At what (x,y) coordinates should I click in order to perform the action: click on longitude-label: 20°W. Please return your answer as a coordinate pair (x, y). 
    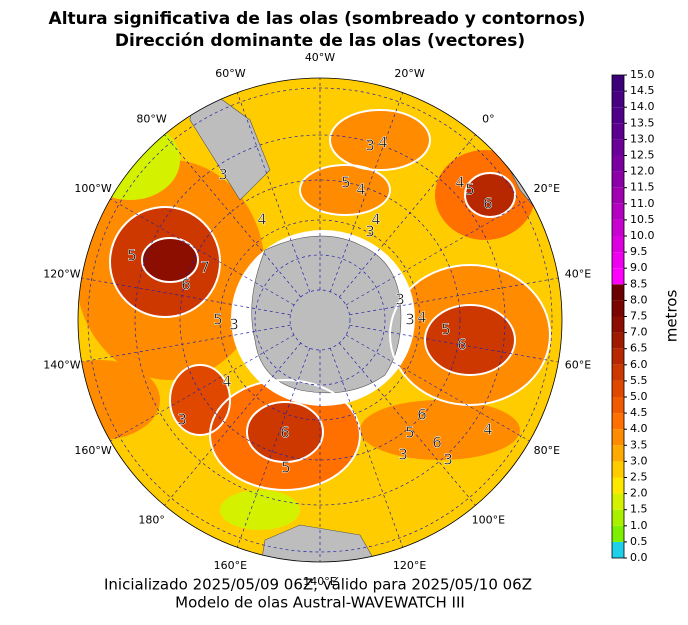
    Looking at the image, I should click on (409, 73).